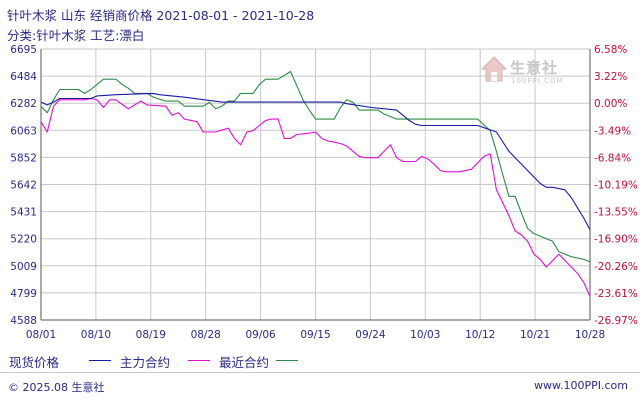 The height and width of the screenshot is (400, 640). What do you see at coordinates (581, 385) in the screenshot?
I see `footer-url: www.100PPI.com` at bounding box center [581, 385].